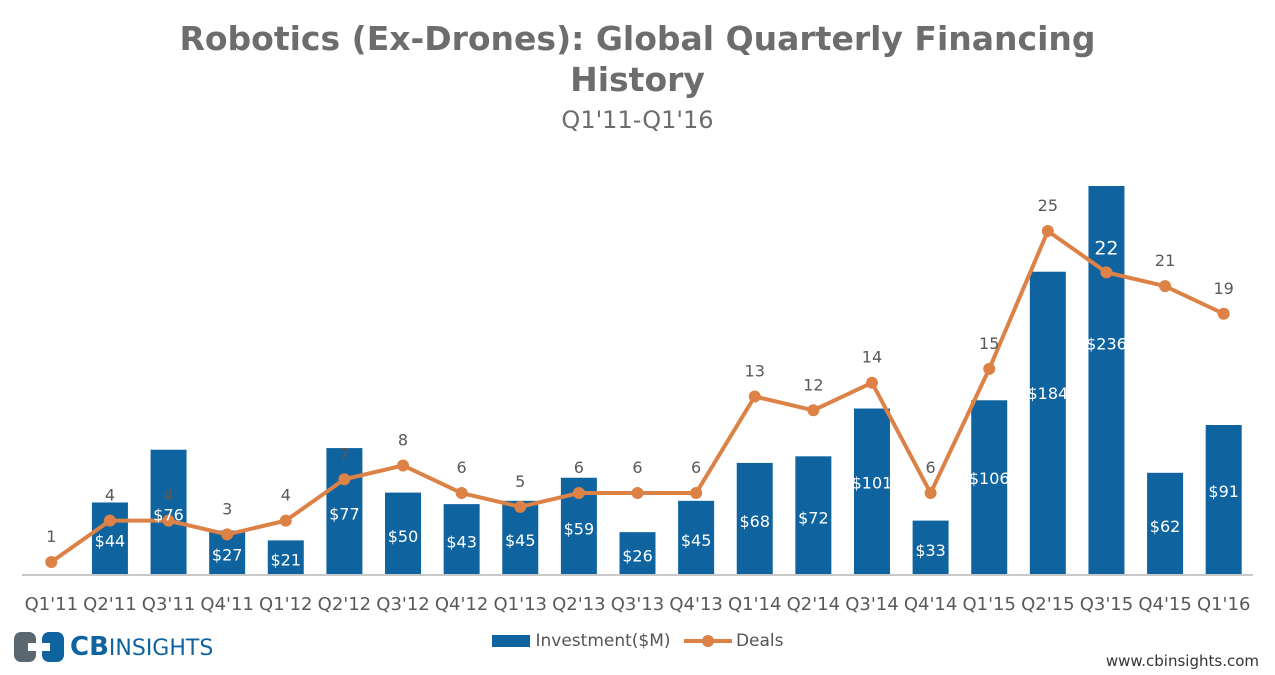 The image size is (1275, 675). I want to click on deals-value-label: 21, so click(1165, 260).